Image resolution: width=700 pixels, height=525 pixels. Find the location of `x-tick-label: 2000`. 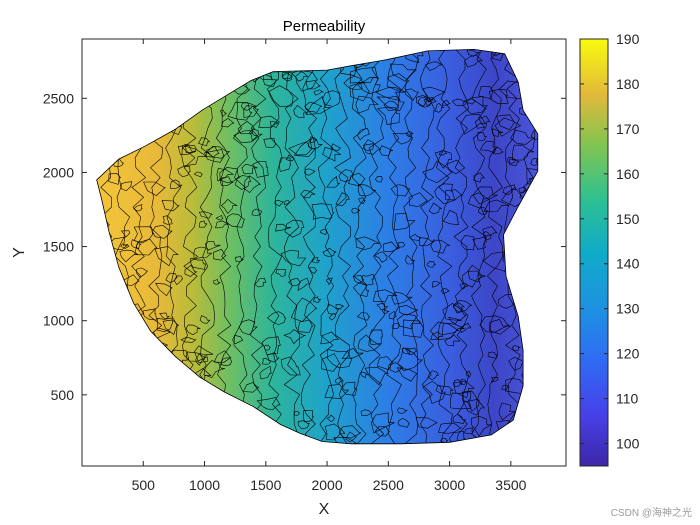

x-tick-label: 2000 is located at coordinates (326, 485).